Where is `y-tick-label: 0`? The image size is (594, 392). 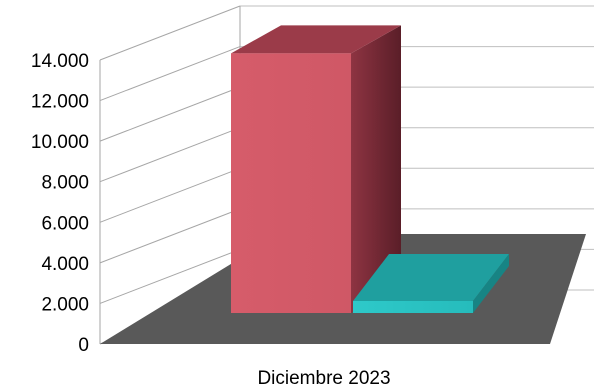
y-tick-label: 0 is located at coordinates (83, 345).